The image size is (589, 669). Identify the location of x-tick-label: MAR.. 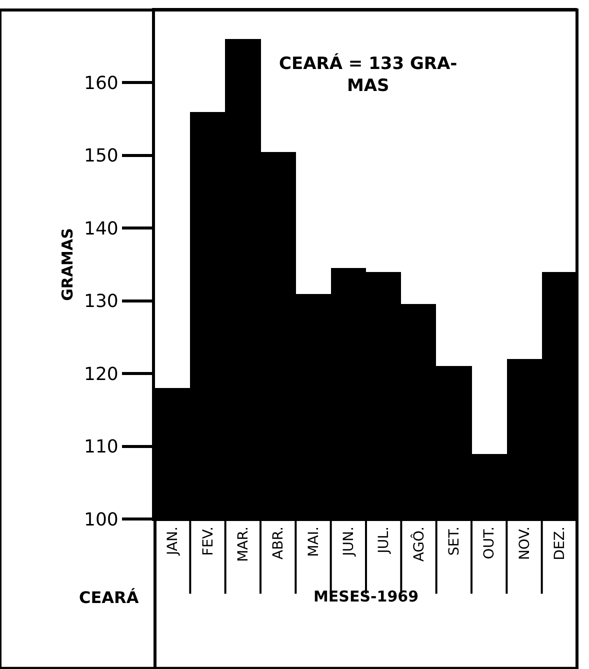
(243, 544).